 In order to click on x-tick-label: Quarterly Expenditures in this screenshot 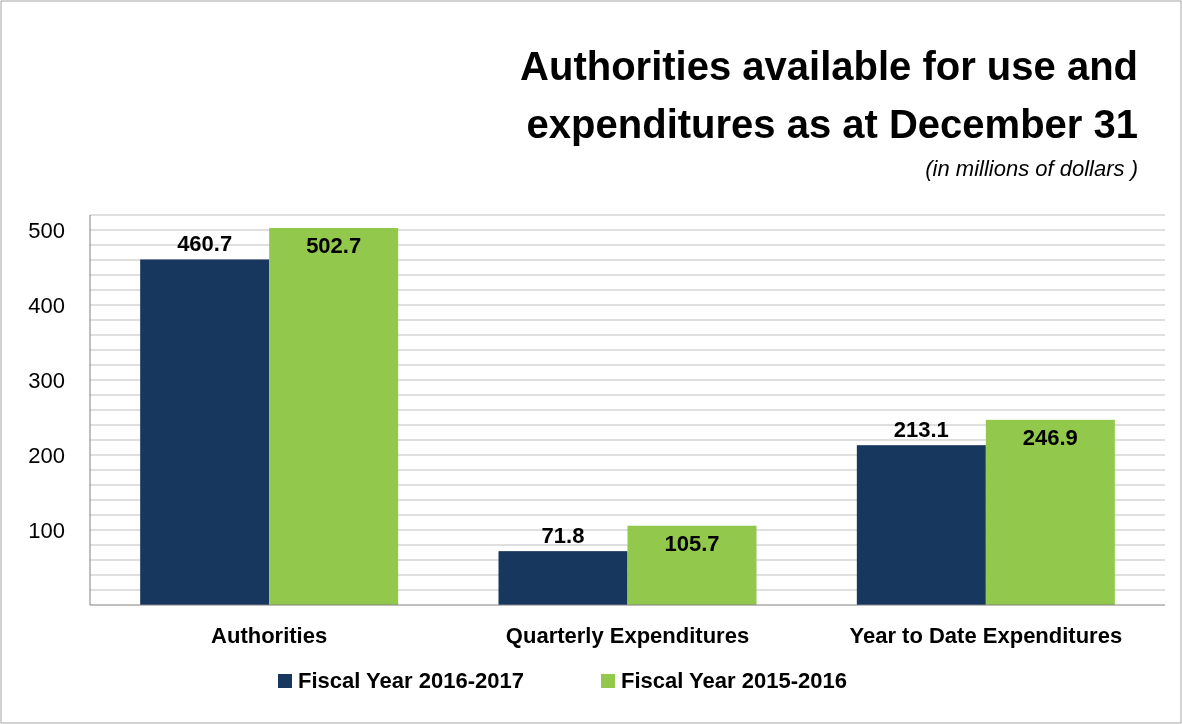, I will do `click(627, 635)`.